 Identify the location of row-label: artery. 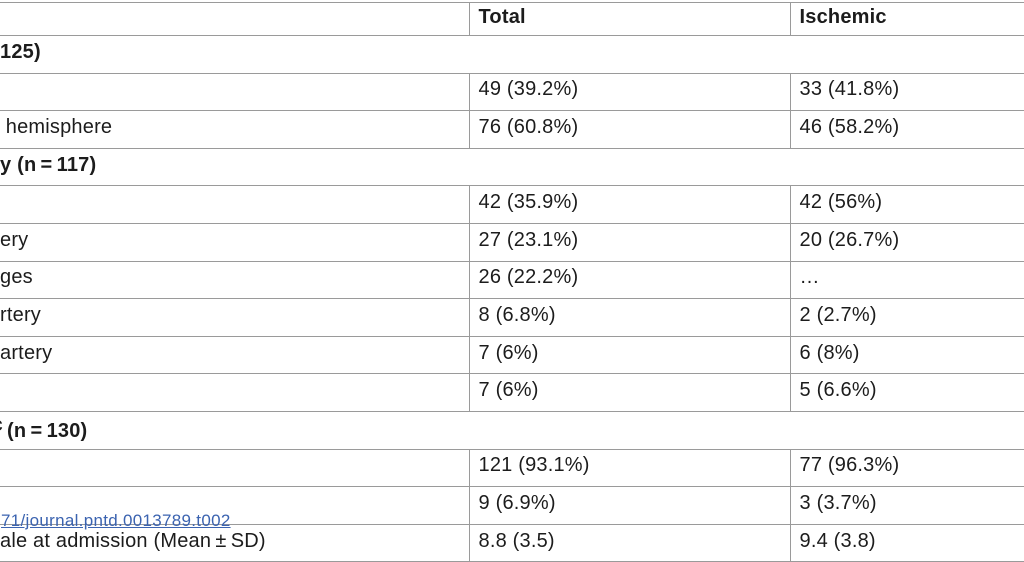
(234, 355).